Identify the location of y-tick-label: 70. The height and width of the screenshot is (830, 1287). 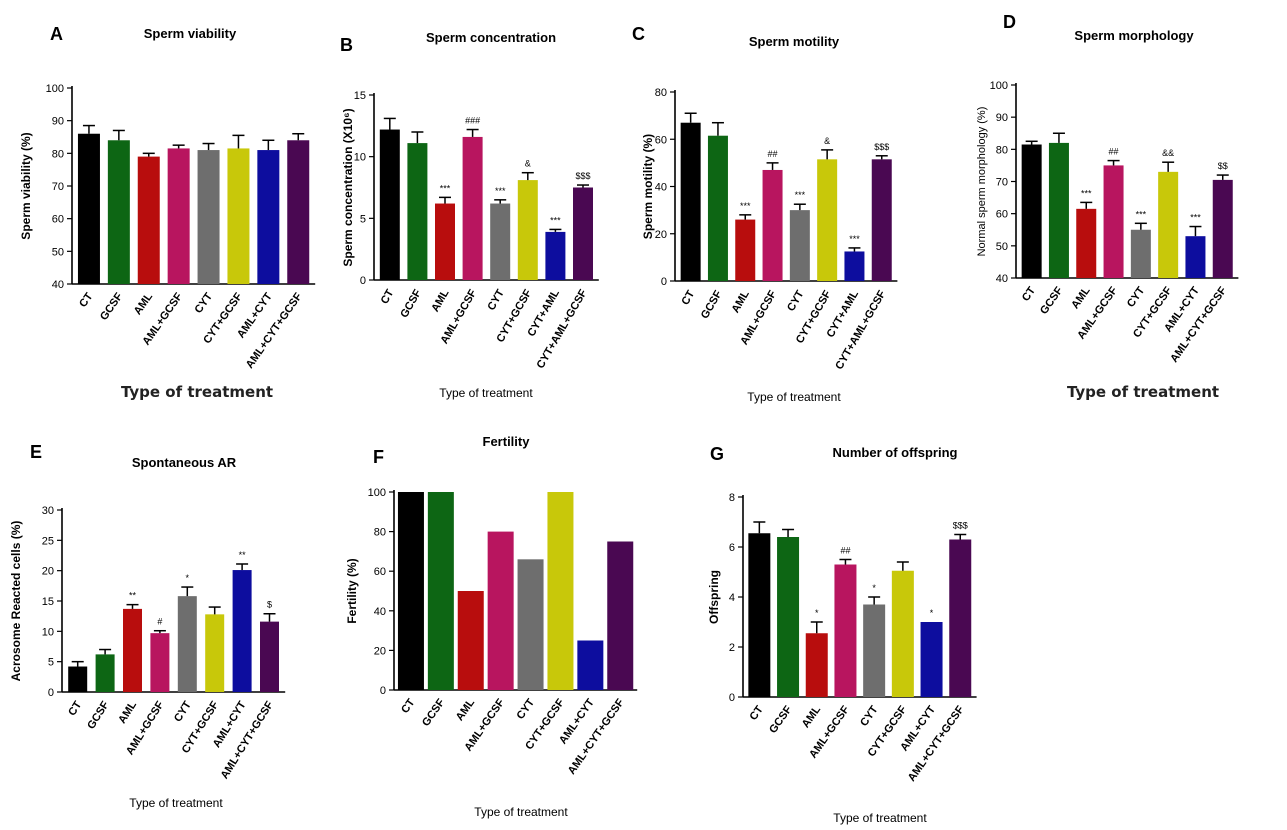
(1002, 183).